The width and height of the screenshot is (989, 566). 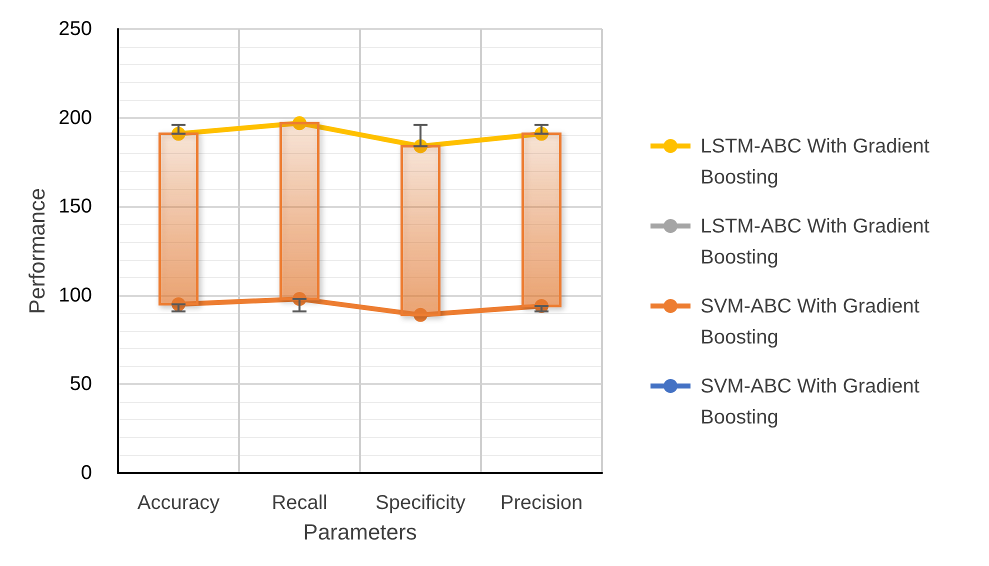 What do you see at coordinates (81, 384) in the screenshot?
I see `y-tick-label: 50` at bounding box center [81, 384].